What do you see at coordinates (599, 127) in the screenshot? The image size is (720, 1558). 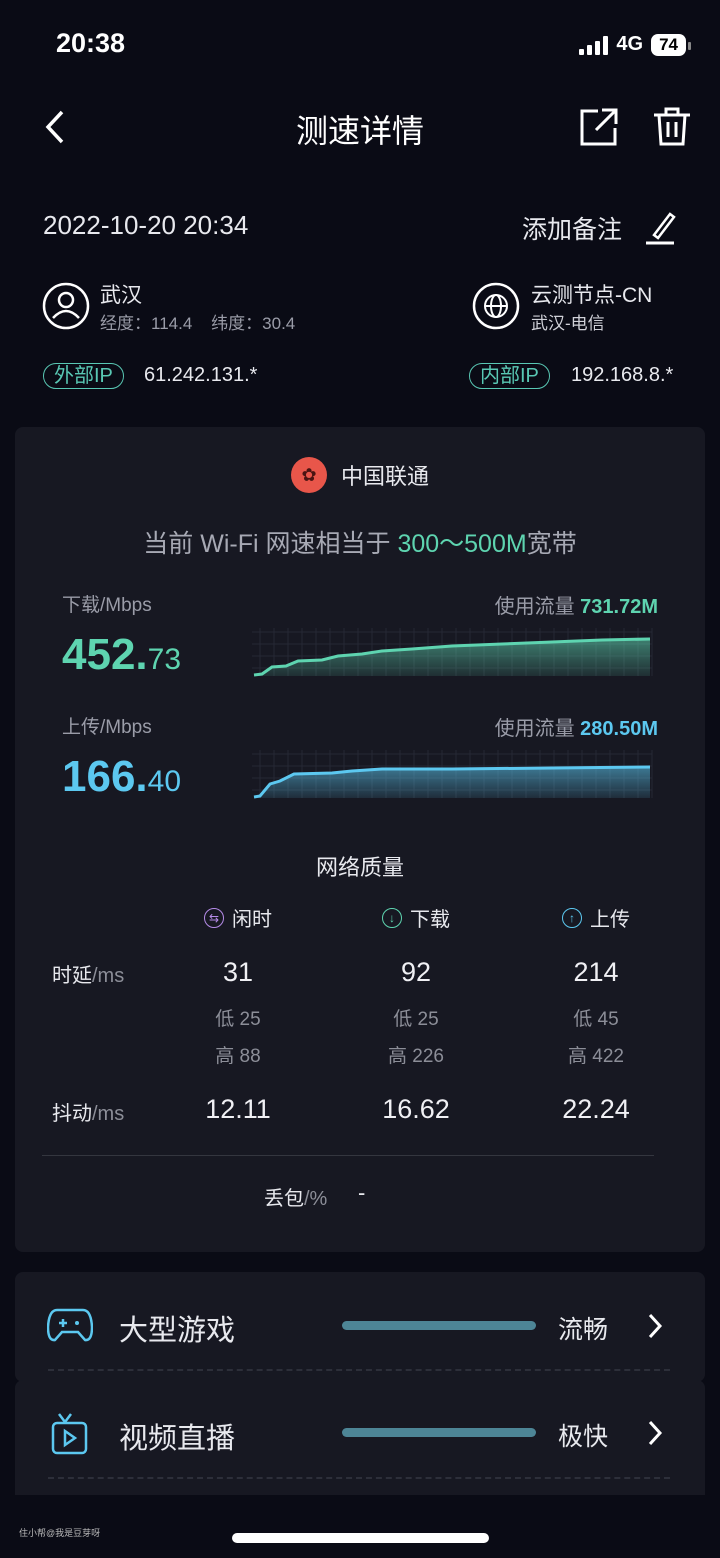 I see `share-icon` at bounding box center [599, 127].